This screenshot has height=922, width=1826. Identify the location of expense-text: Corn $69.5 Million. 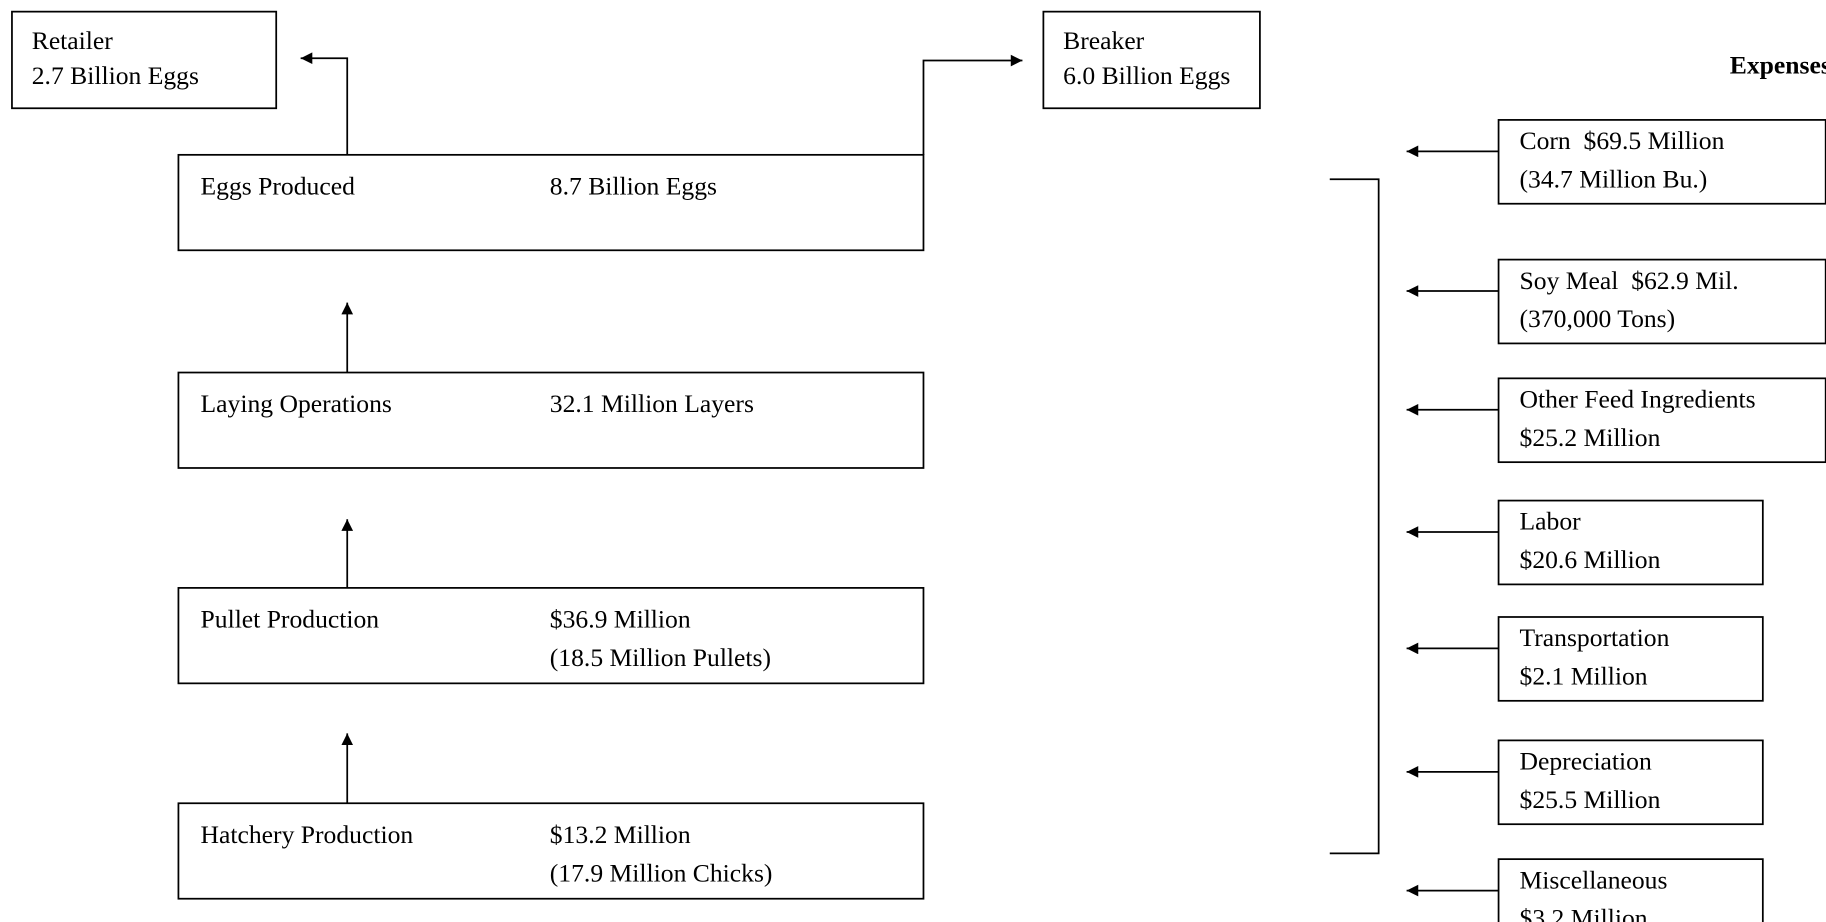
(1622, 140).